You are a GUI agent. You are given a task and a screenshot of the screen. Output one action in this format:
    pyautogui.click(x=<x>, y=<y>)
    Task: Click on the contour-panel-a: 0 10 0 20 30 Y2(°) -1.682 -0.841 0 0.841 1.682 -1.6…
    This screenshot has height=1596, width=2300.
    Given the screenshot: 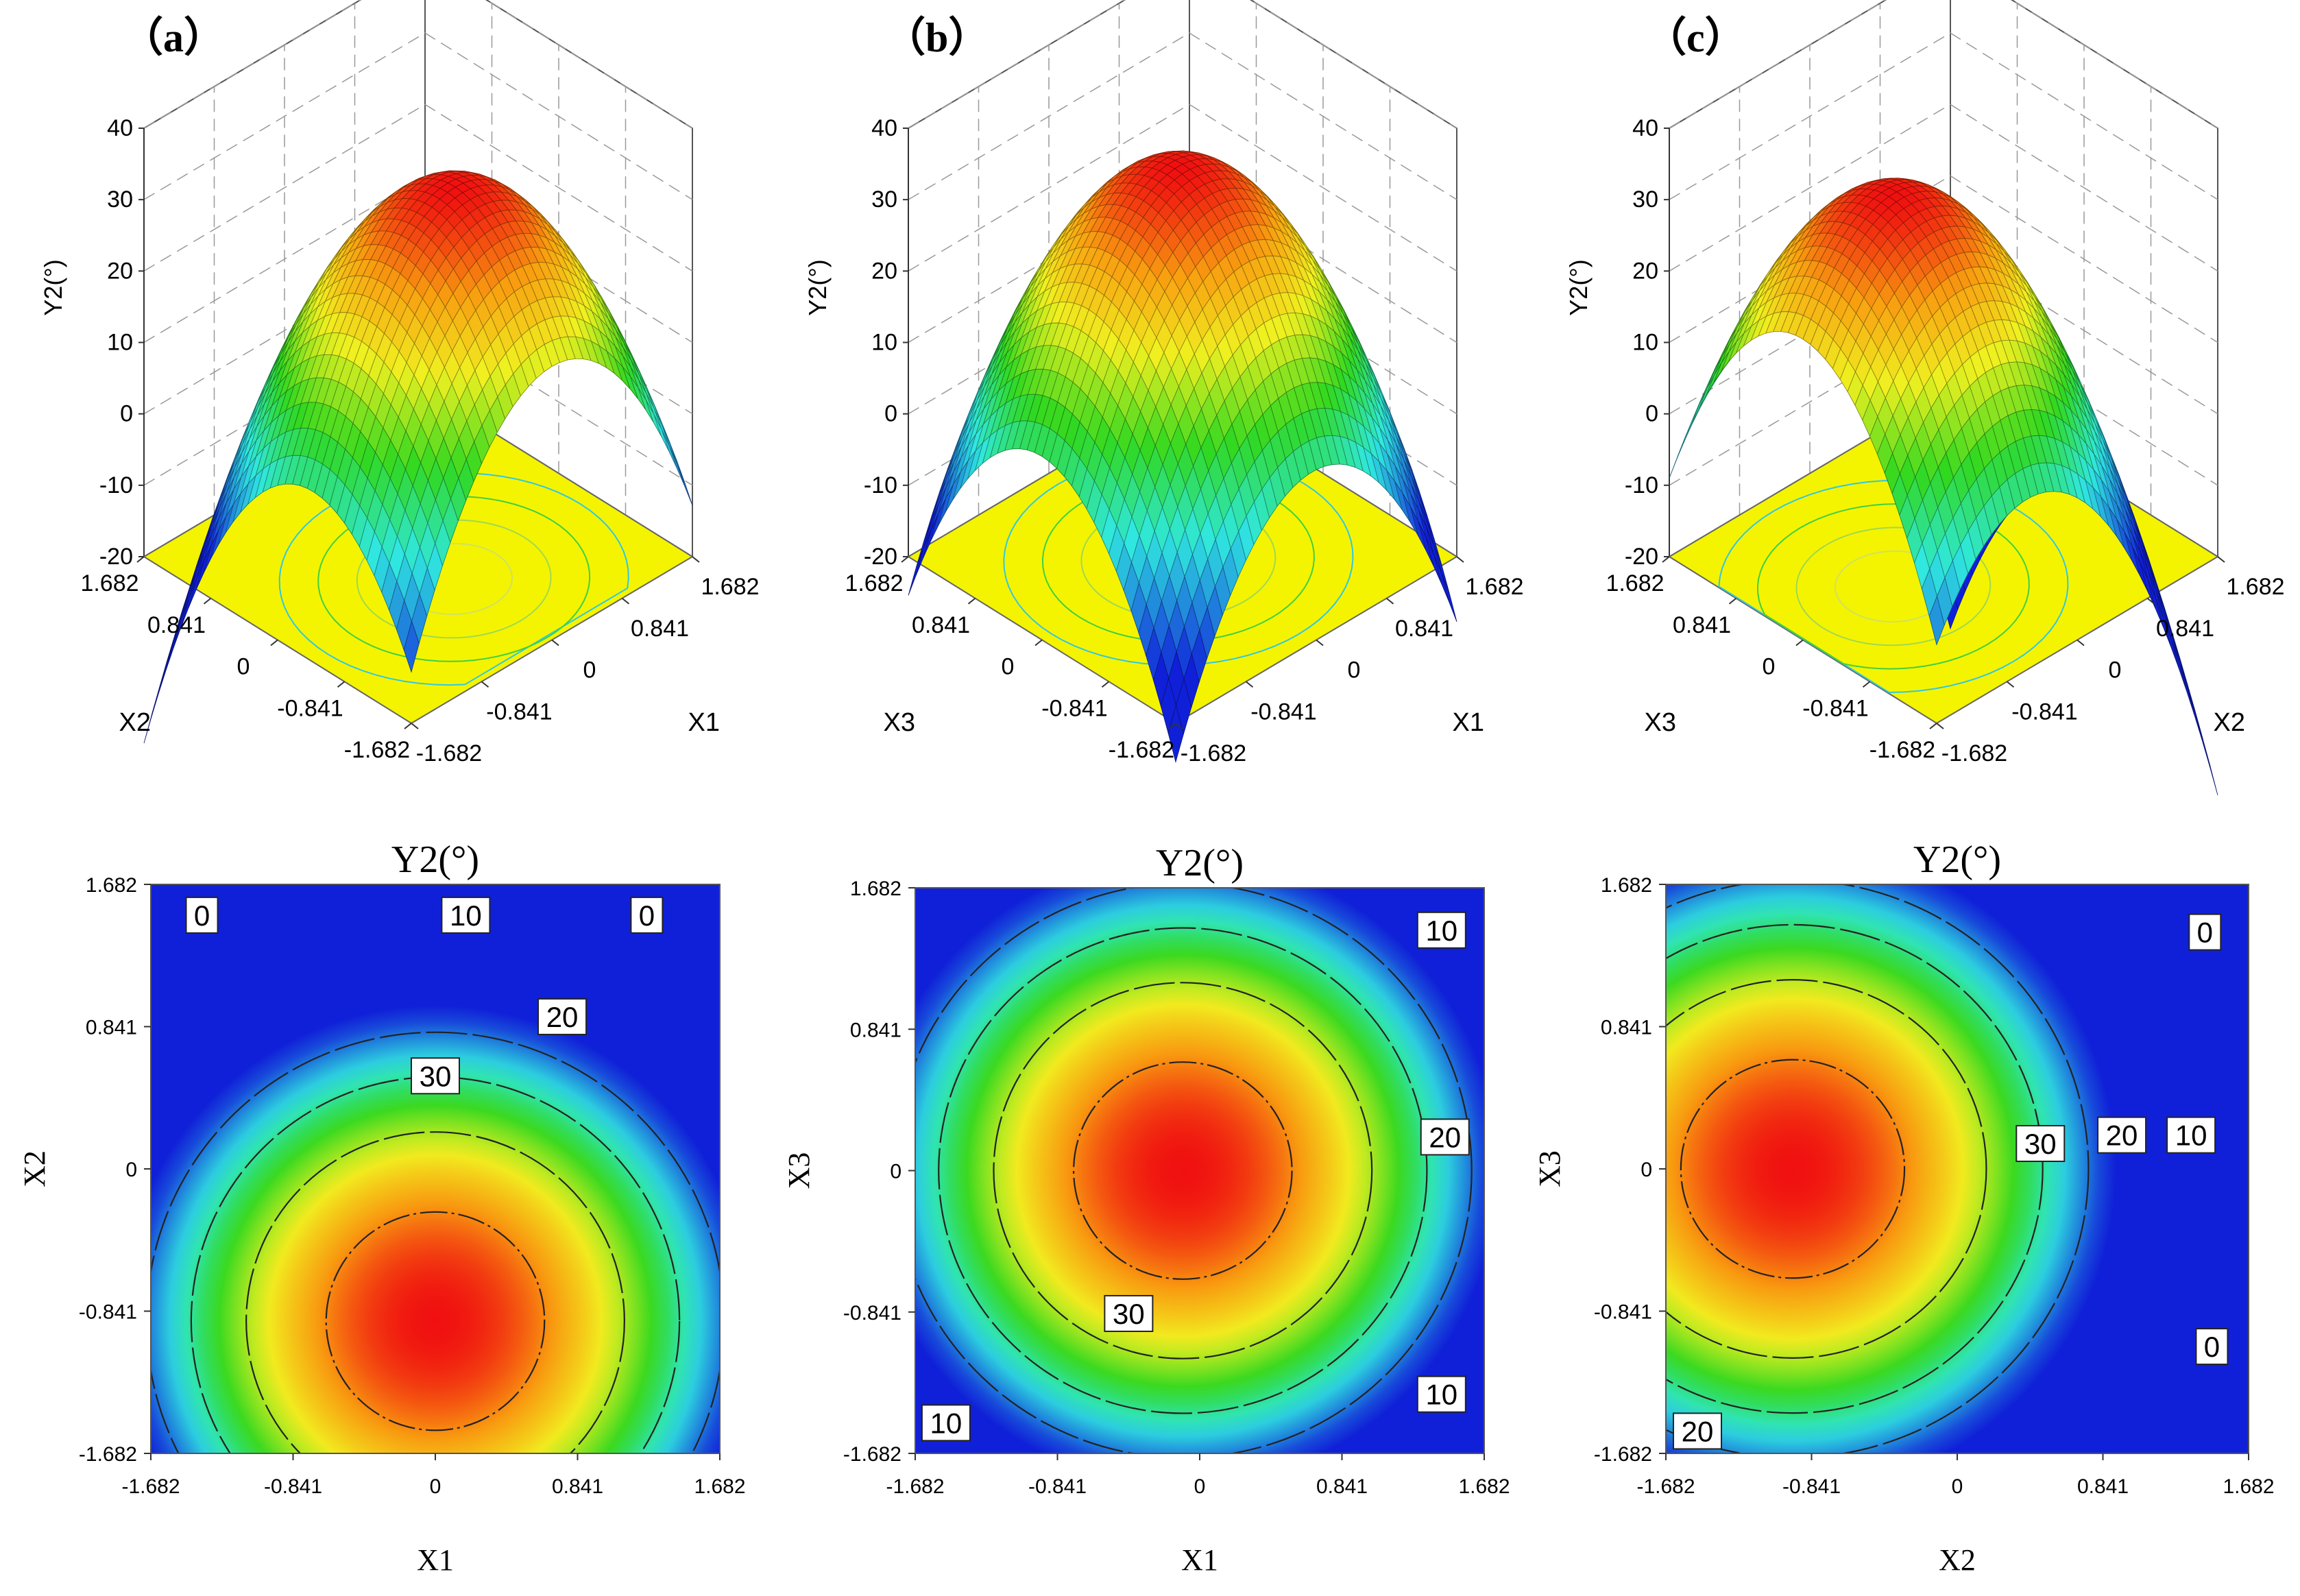 What is the action you would take?
    pyautogui.click(x=382, y=1207)
    